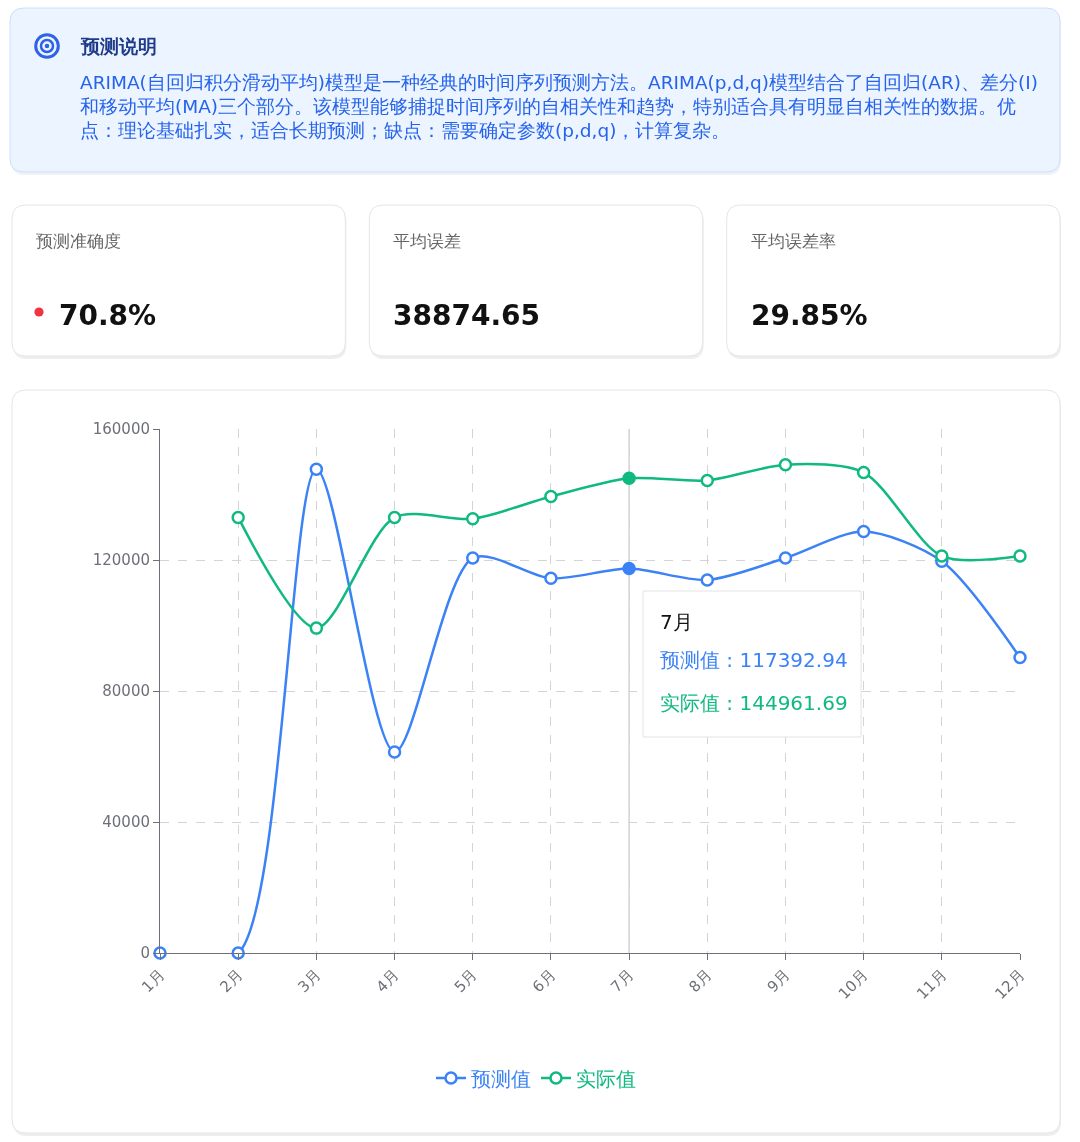 The height and width of the screenshot is (1142, 1080). What do you see at coordinates (118, 46) in the screenshot?
I see `text: 预测说明` at bounding box center [118, 46].